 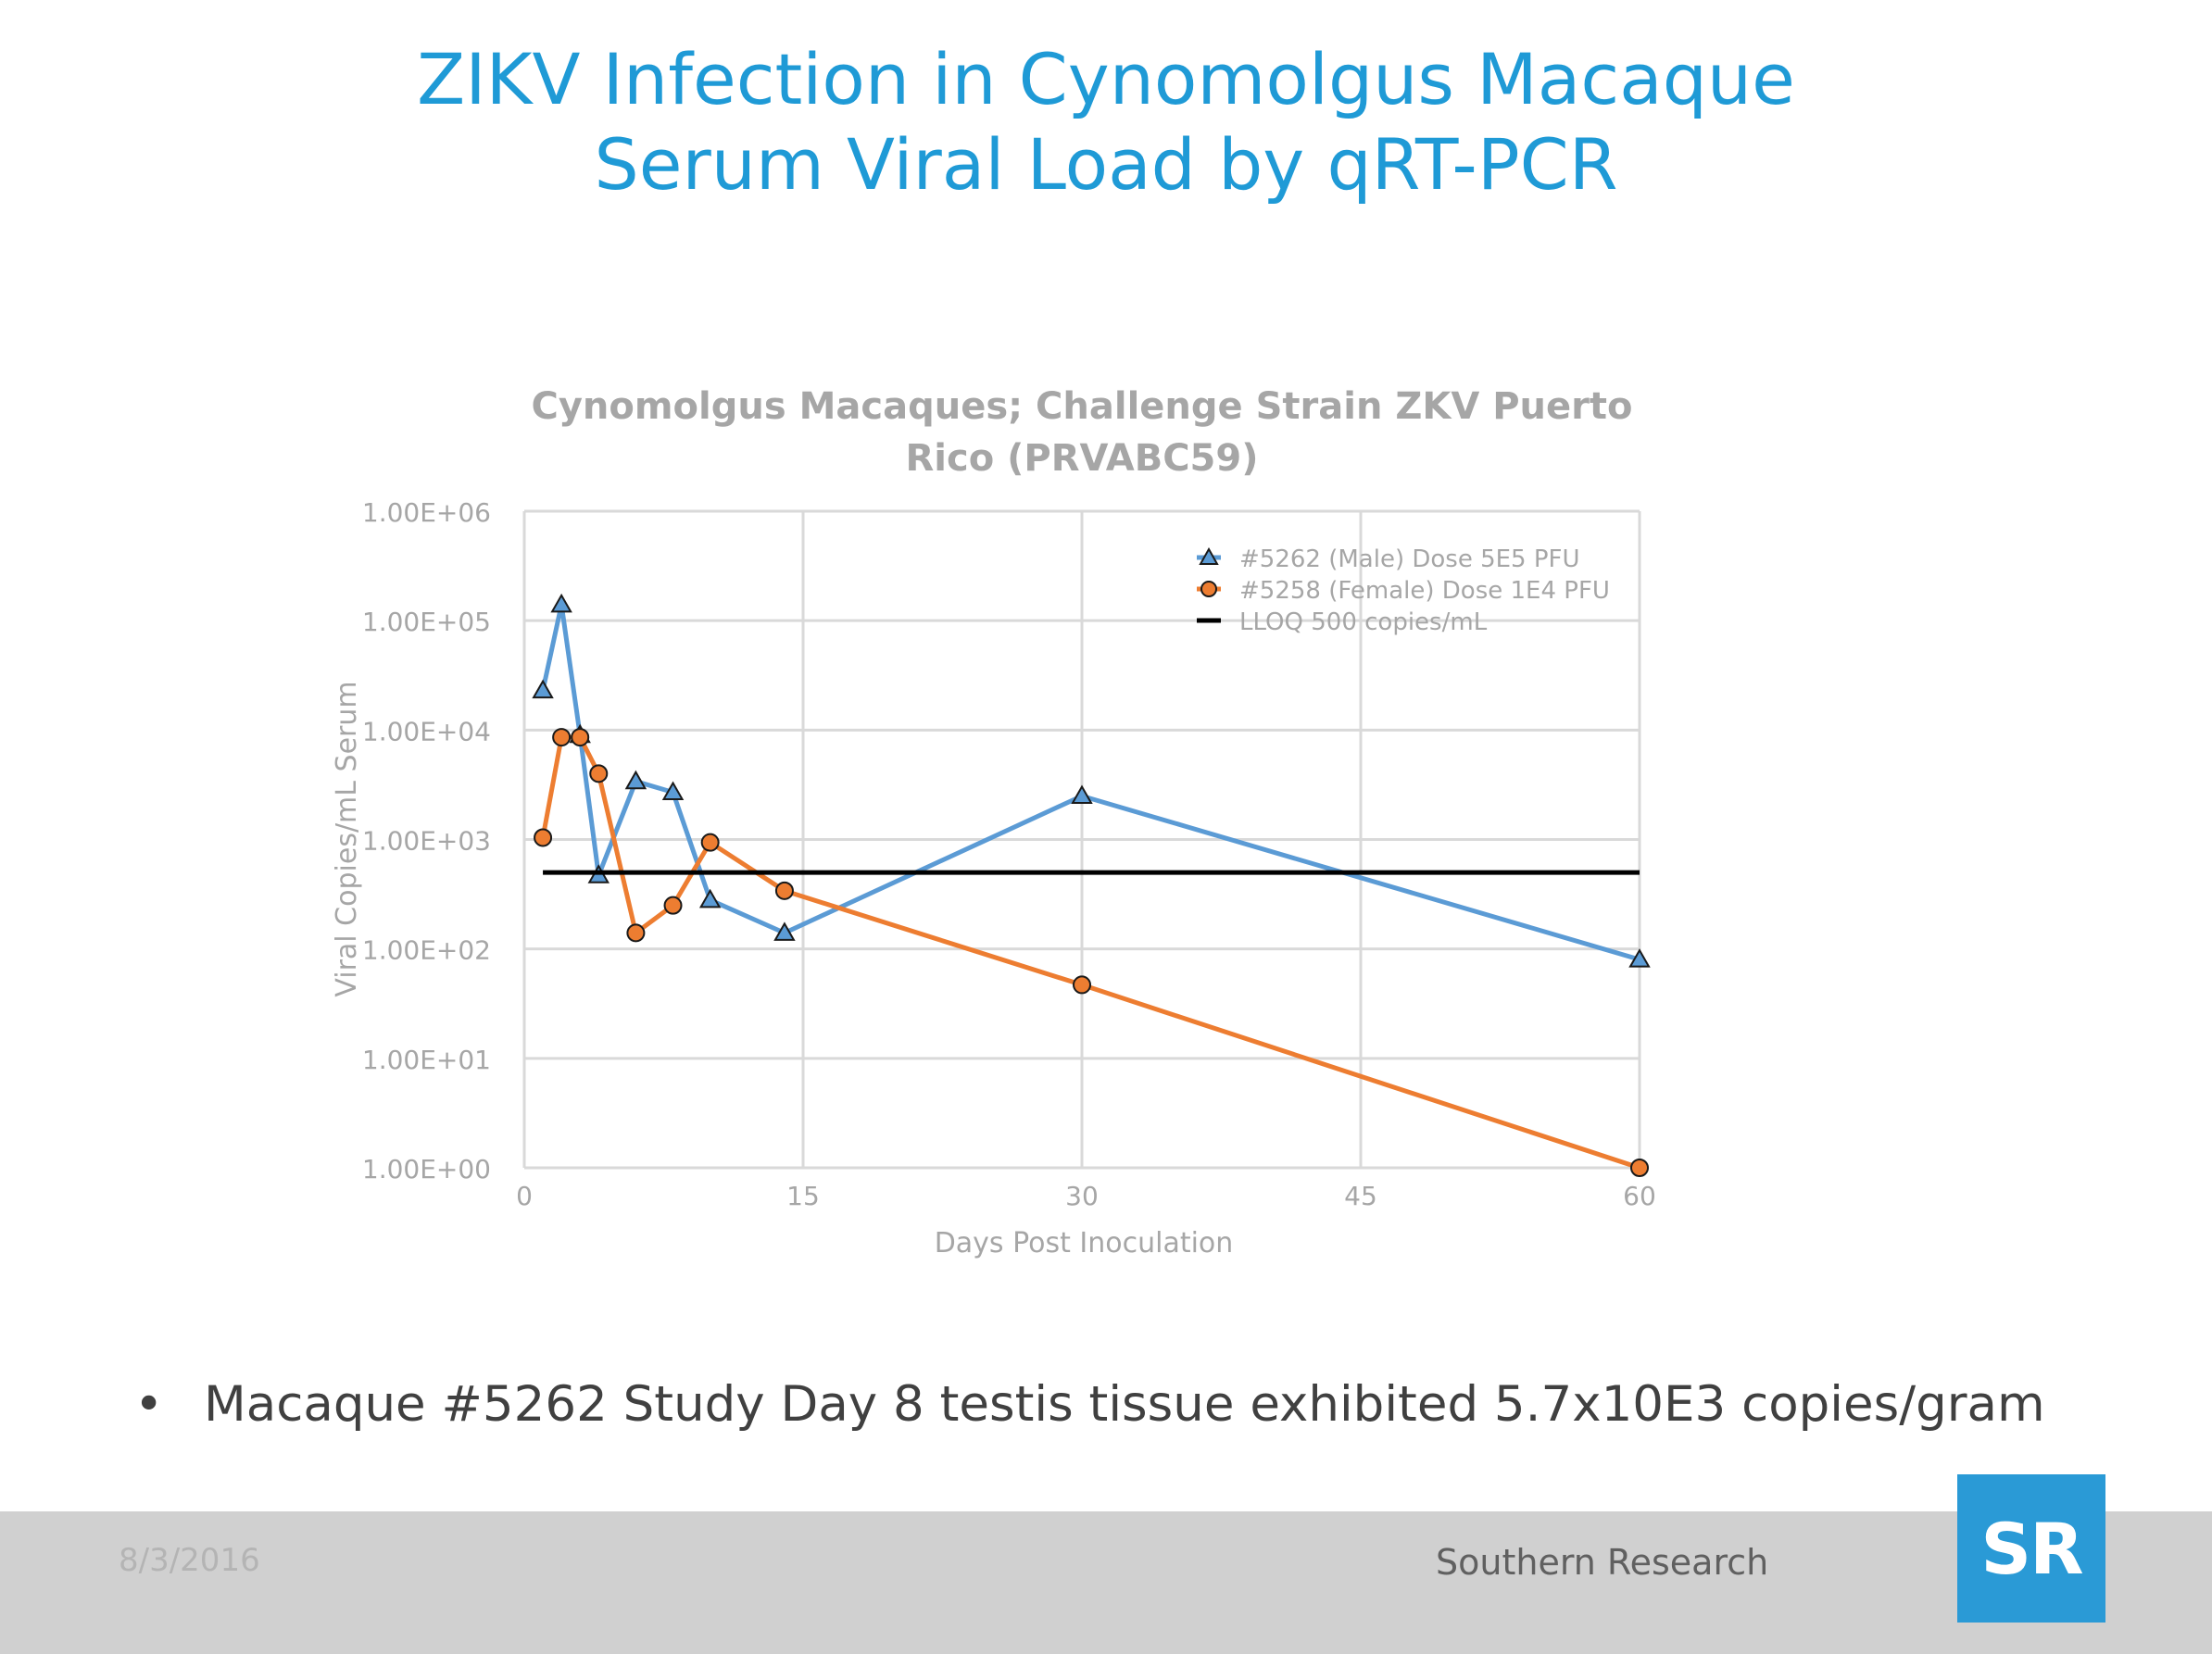 What do you see at coordinates (426, 512) in the screenshot?
I see `y-tick-label: 1.00E+06` at bounding box center [426, 512].